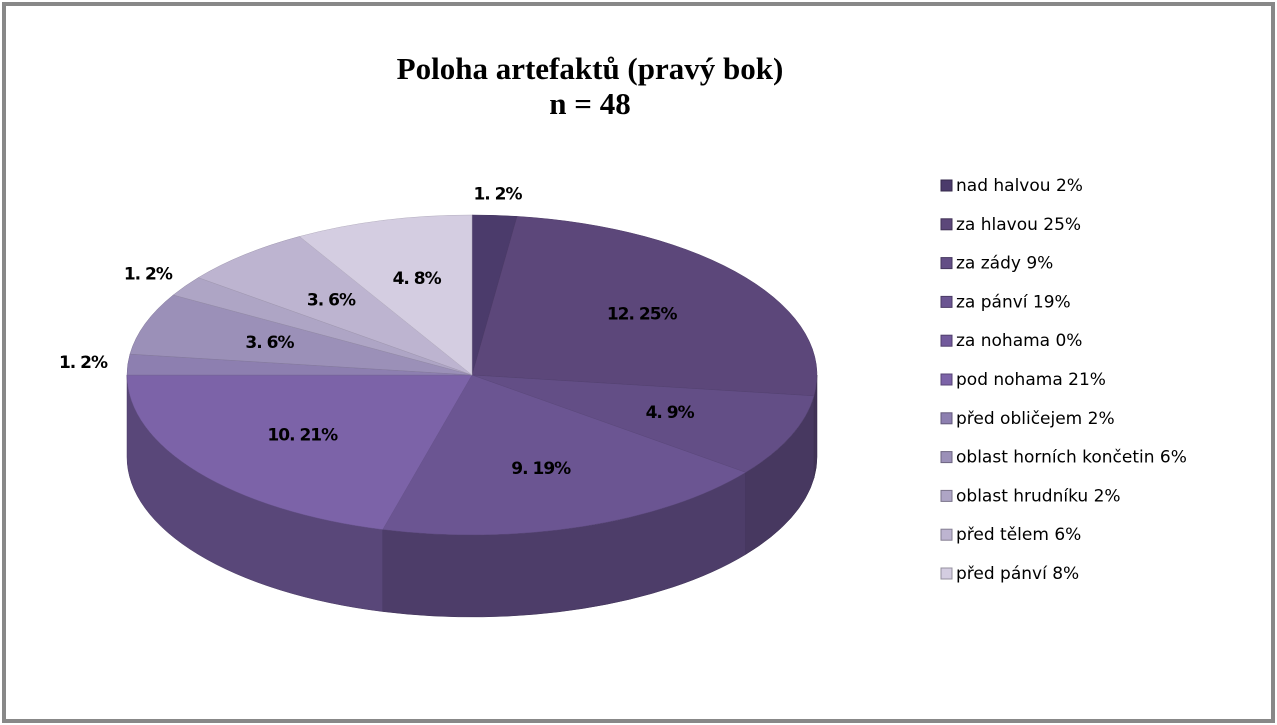 The width and height of the screenshot is (1277, 725). I want to click on legend-label: před pánví 8%, so click(1017, 574).